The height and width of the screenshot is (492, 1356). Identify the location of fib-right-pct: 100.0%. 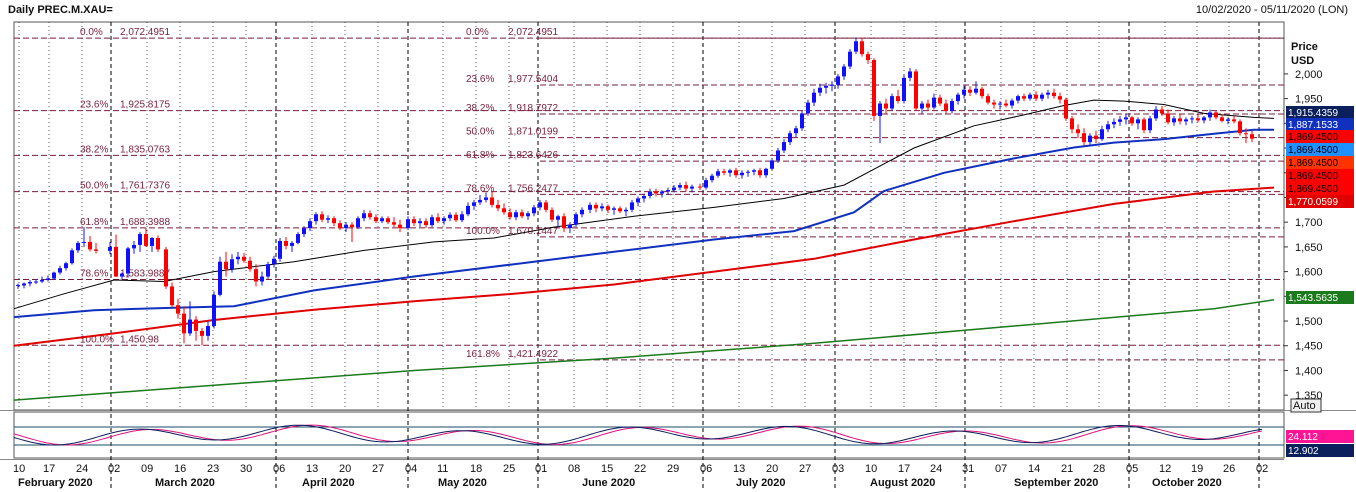
(483, 231).